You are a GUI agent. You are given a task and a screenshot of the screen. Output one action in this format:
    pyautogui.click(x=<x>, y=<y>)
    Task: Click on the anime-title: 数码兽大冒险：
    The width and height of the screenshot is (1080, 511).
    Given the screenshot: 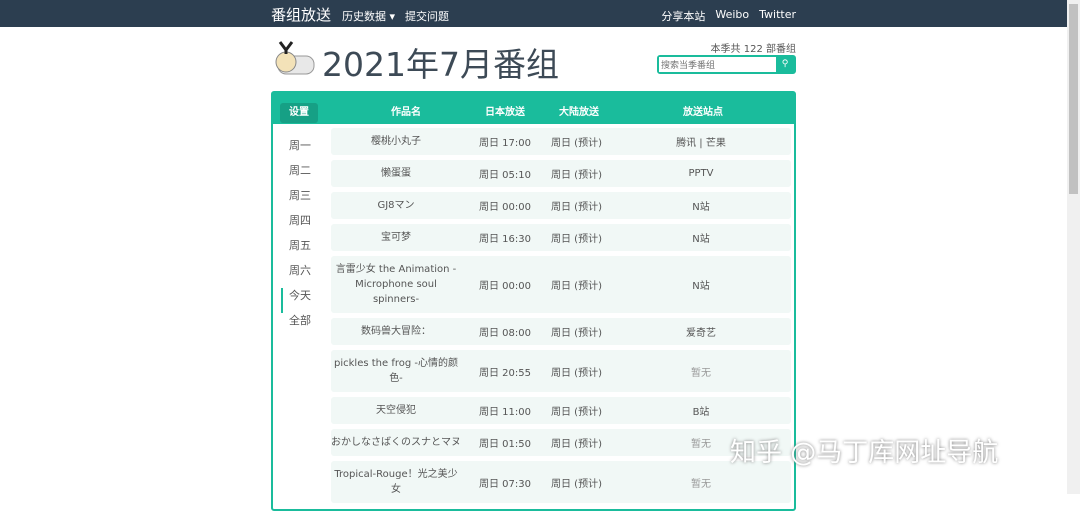 What is the action you would take?
    pyautogui.click(x=396, y=331)
    